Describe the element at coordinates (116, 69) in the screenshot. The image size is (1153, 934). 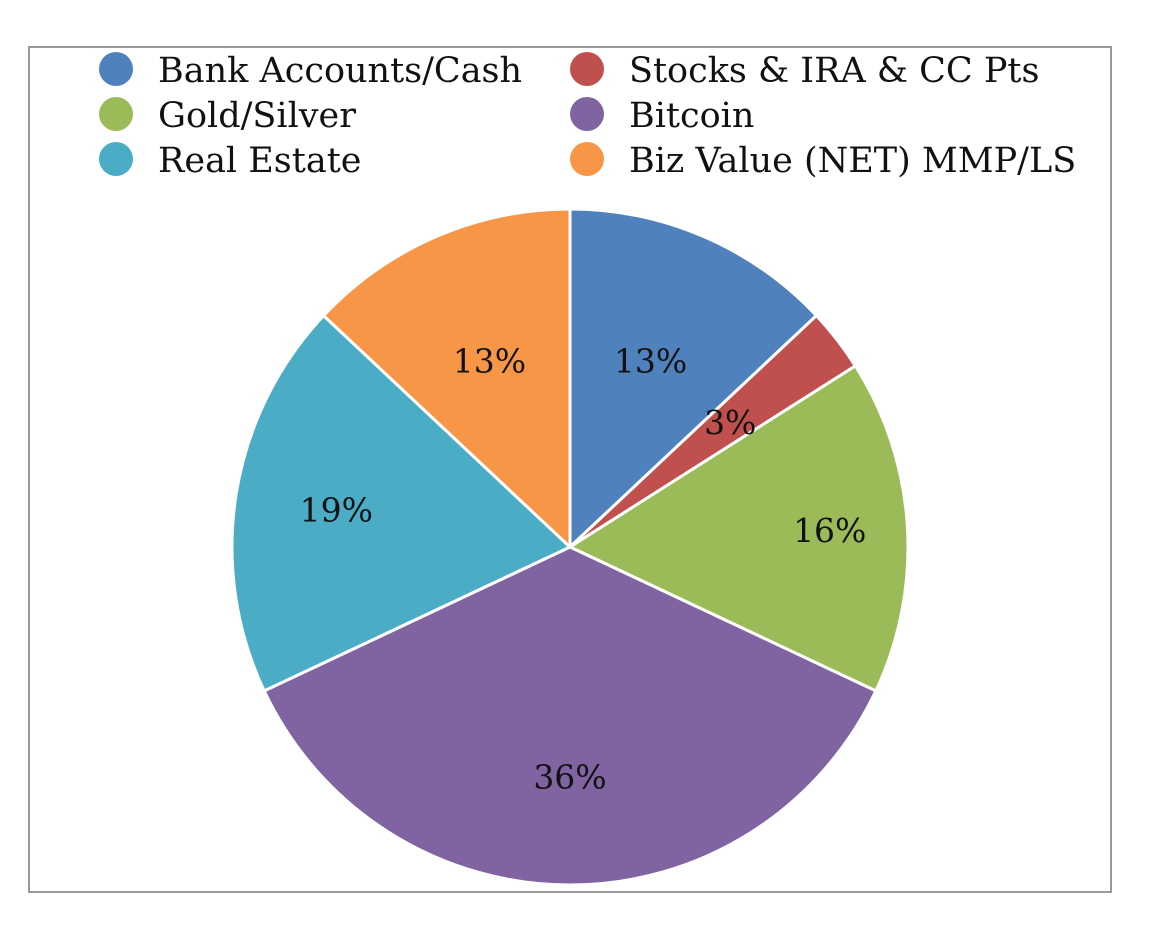
I see `legend-marker-bank-accounts-cash` at that location.